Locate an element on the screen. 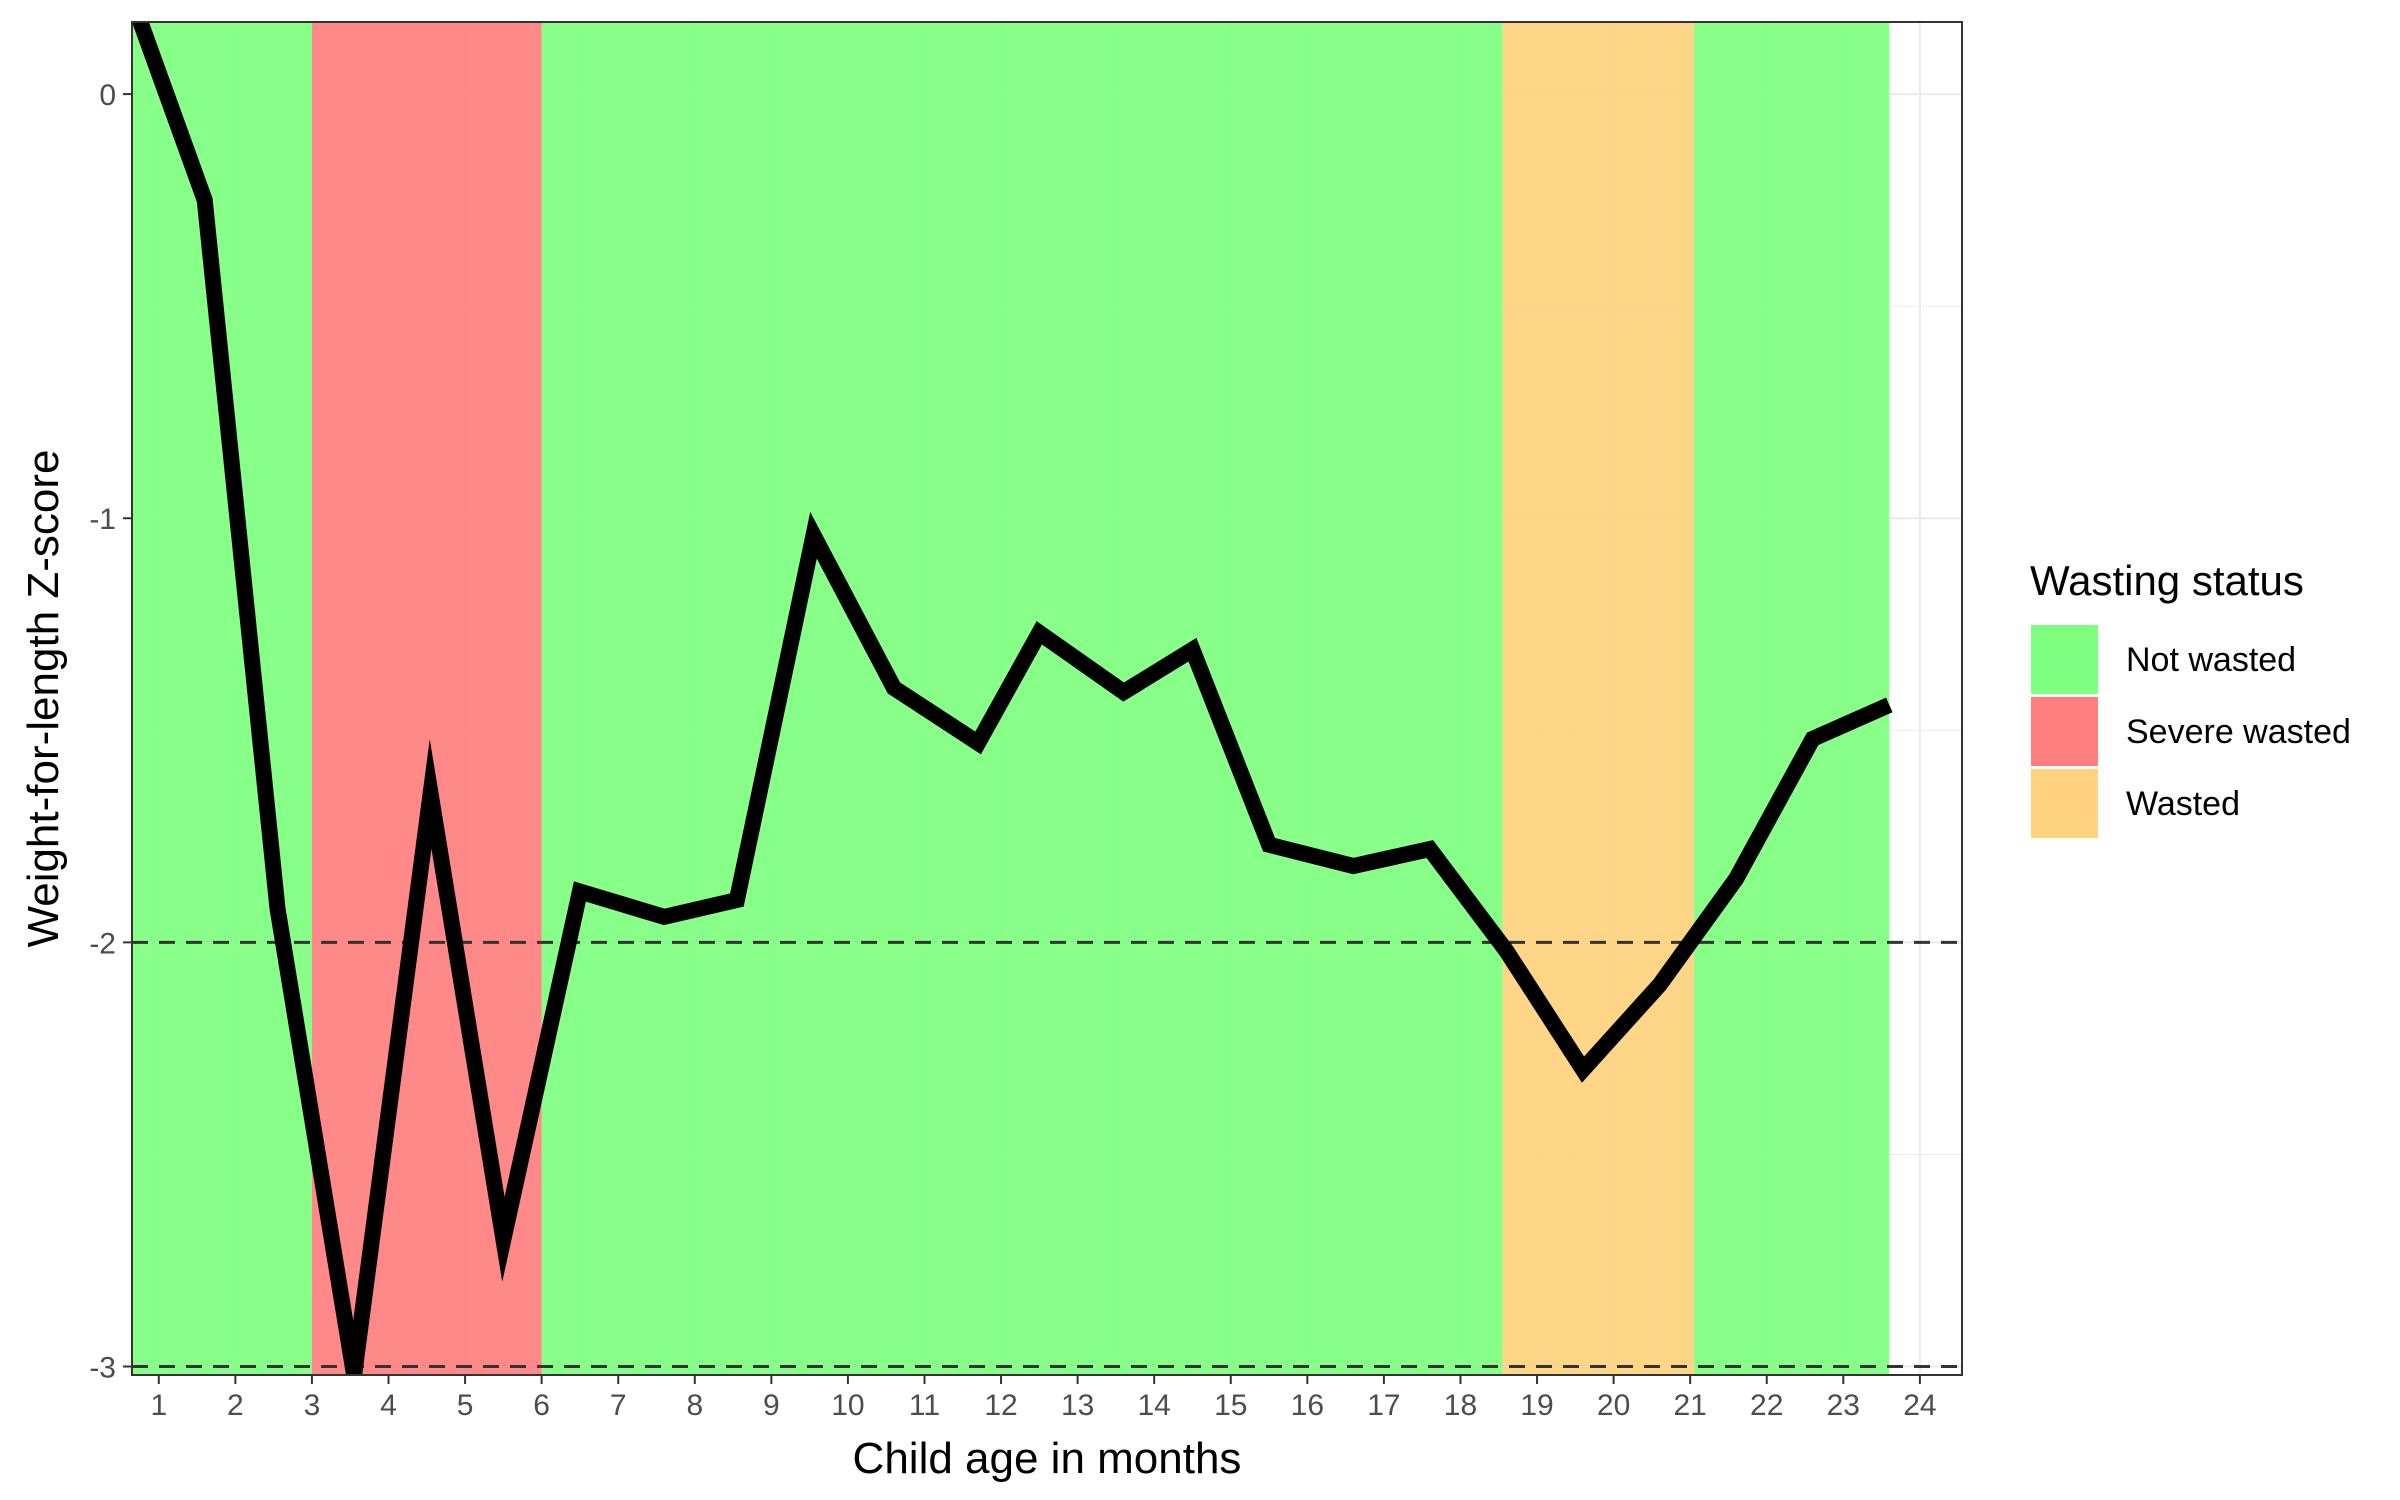 This screenshot has width=2400, height=1500. legend-label: Wasted is located at coordinates (2183, 804).